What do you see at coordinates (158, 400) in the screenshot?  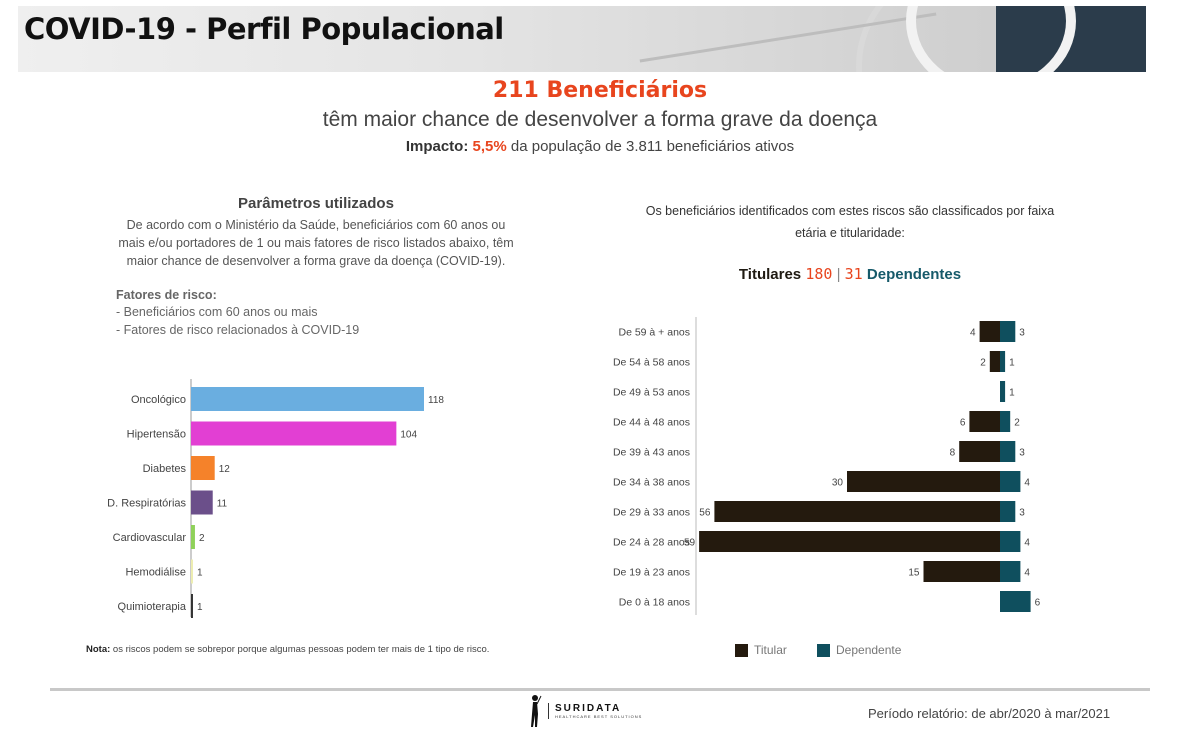 I see `risk-category-label: Oncológico` at bounding box center [158, 400].